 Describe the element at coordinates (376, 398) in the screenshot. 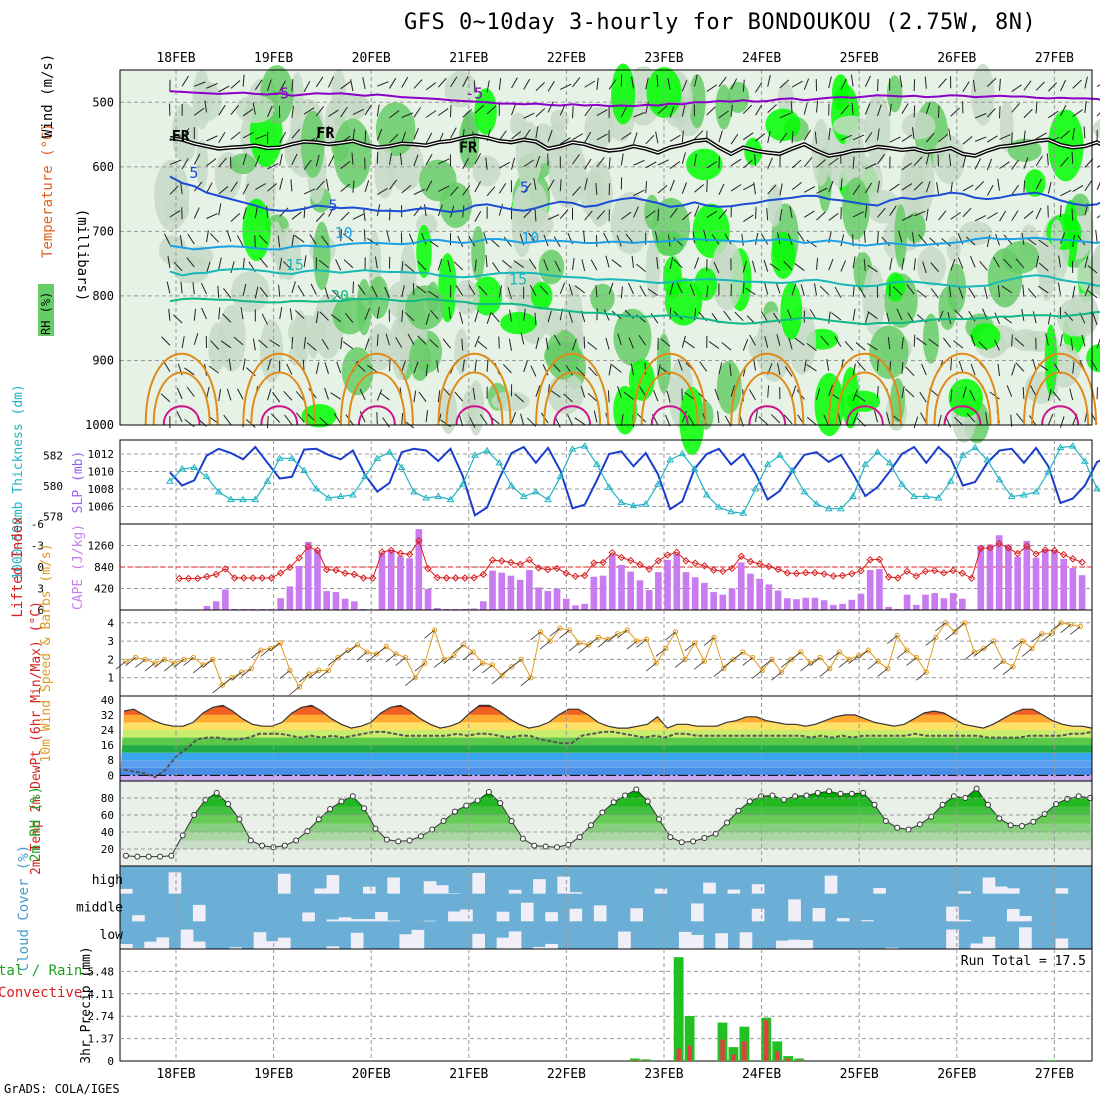

I see `isotherm-arc` at that location.